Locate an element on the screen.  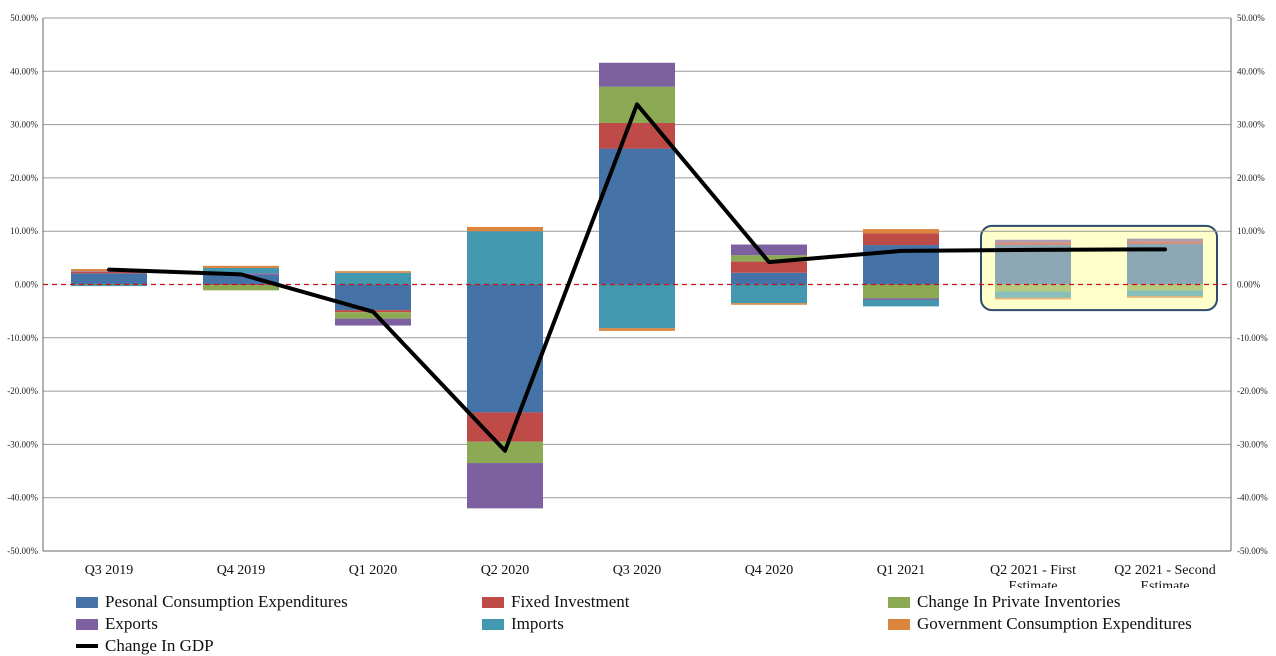
y-tick-label-right: 30.00% is located at coordinates (1251, 125).